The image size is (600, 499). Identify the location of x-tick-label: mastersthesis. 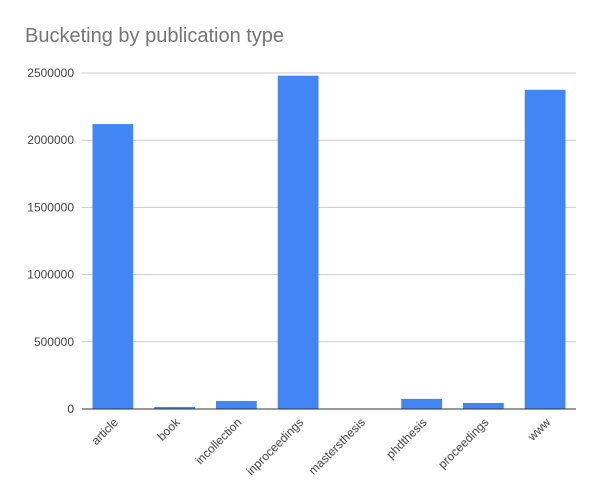
(337, 446).